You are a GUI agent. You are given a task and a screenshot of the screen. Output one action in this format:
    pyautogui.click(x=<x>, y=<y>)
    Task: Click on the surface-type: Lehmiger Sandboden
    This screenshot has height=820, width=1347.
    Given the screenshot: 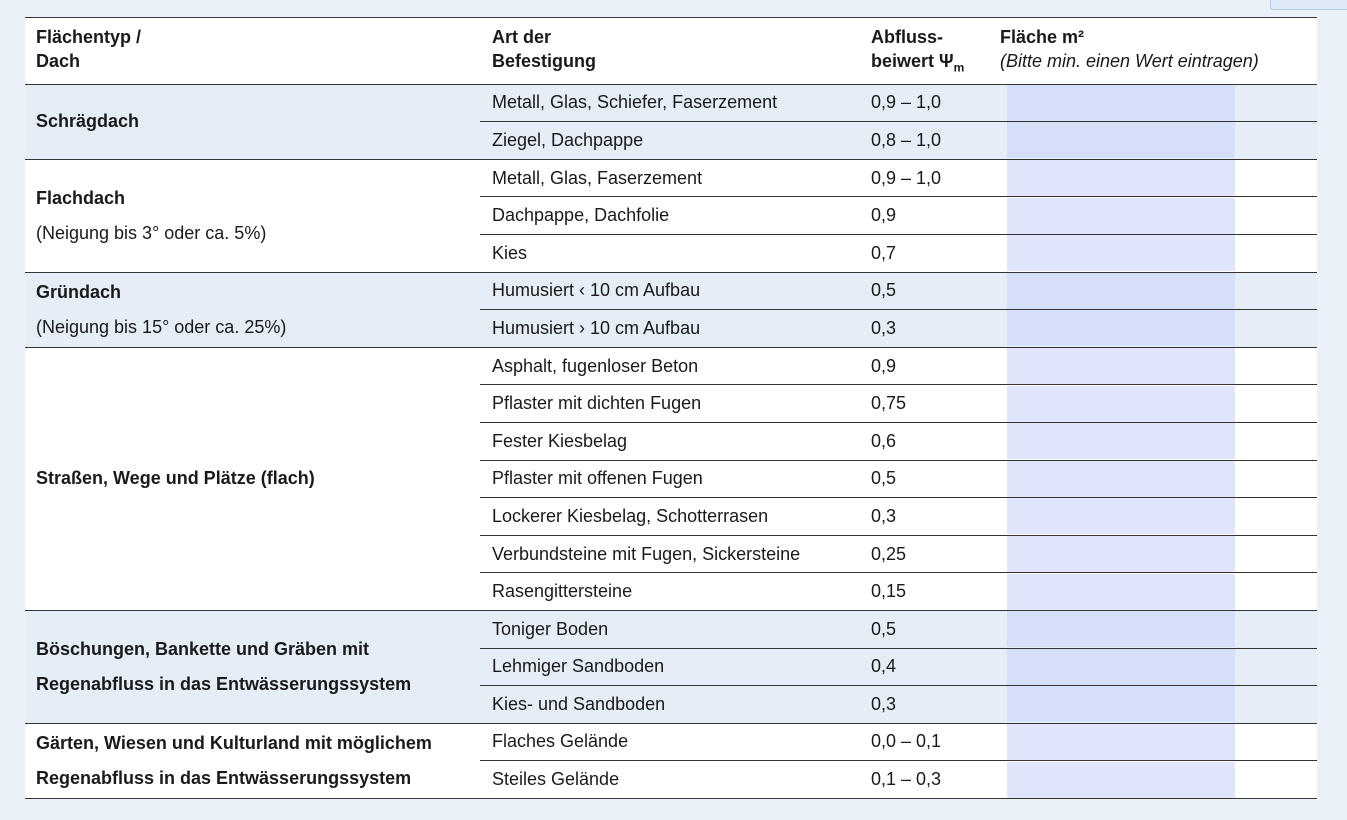 What is the action you would take?
    pyautogui.click(x=670, y=667)
    